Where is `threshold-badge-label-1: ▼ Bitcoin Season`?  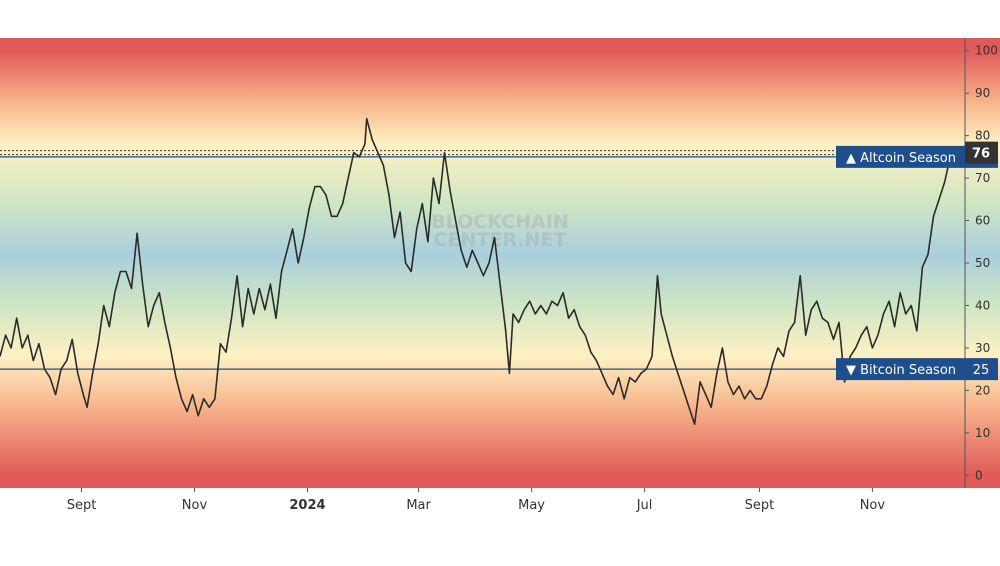
threshold-badge-label-1: ▼ Bitcoin Season is located at coordinates (901, 370).